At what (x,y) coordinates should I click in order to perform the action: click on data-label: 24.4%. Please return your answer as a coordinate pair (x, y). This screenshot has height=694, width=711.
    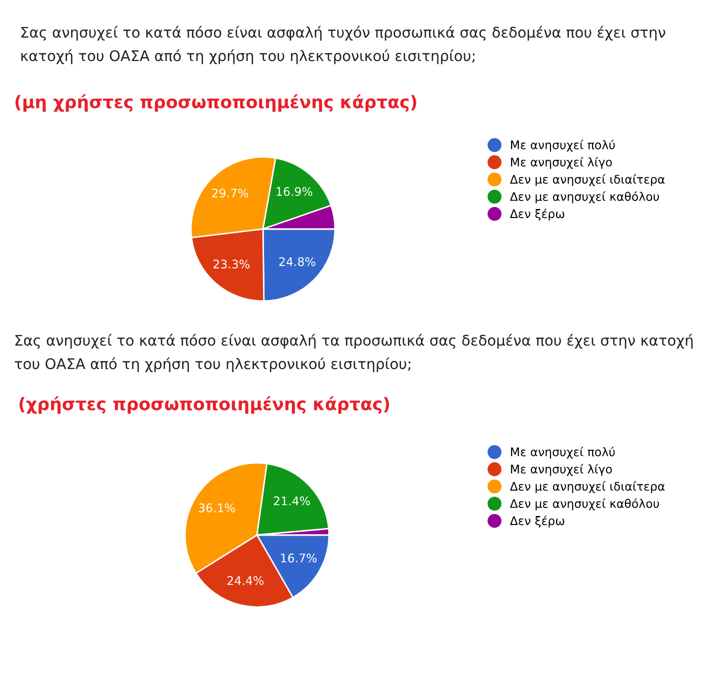
    Looking at the image, I should click on (245, 580).